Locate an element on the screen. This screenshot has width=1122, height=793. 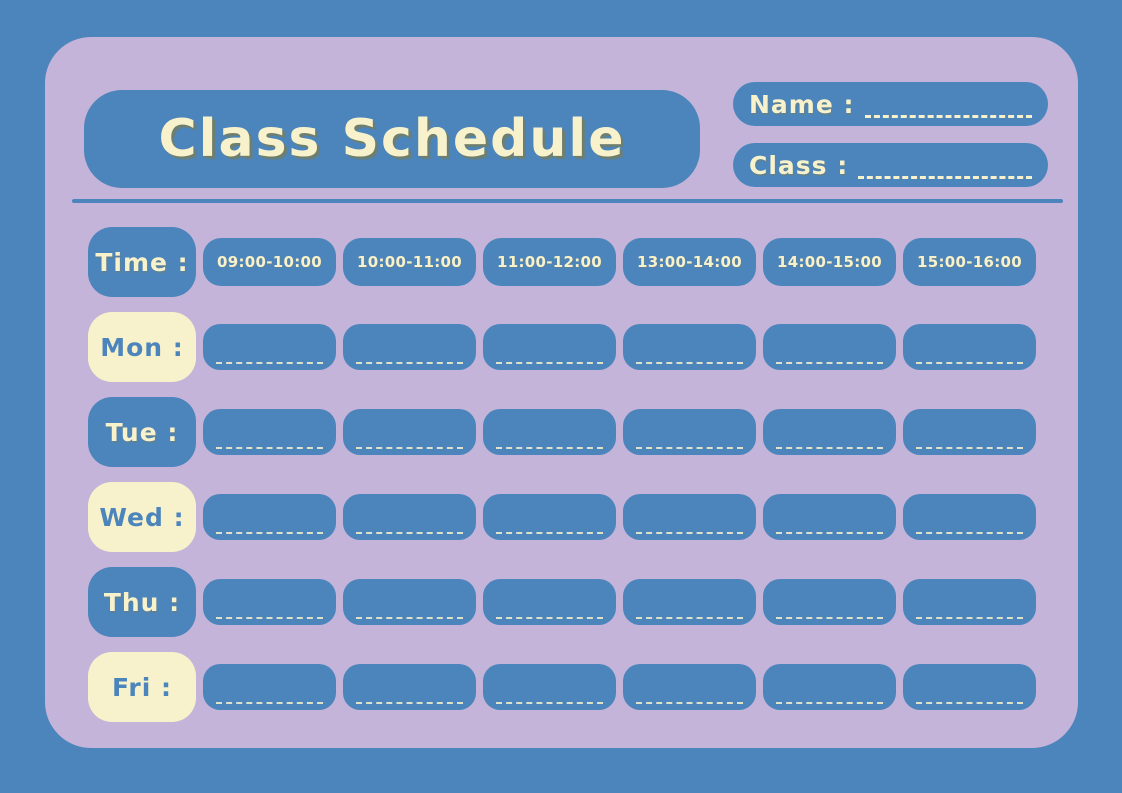
day-label-wed-text: Wed : is located at coordinates (142, 517).